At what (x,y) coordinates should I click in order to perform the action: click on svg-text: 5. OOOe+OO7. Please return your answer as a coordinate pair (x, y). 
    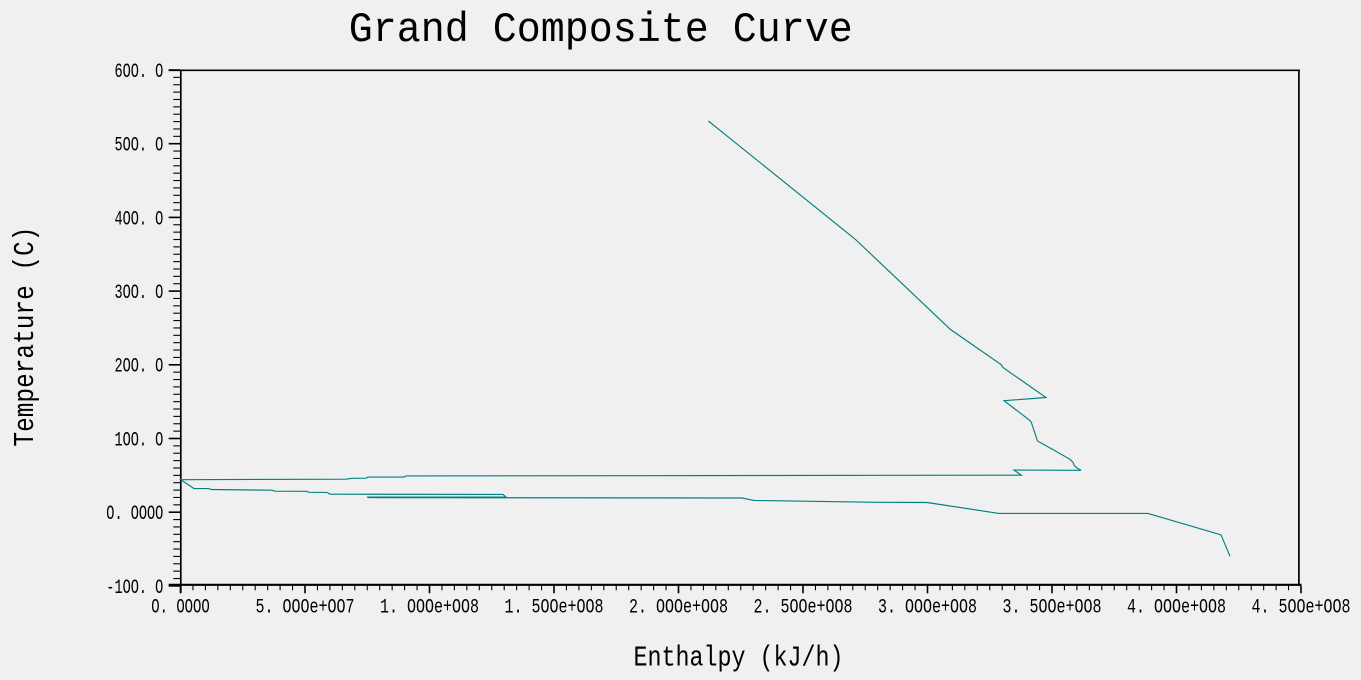
    Looking at the image, I should click on (305, 607).